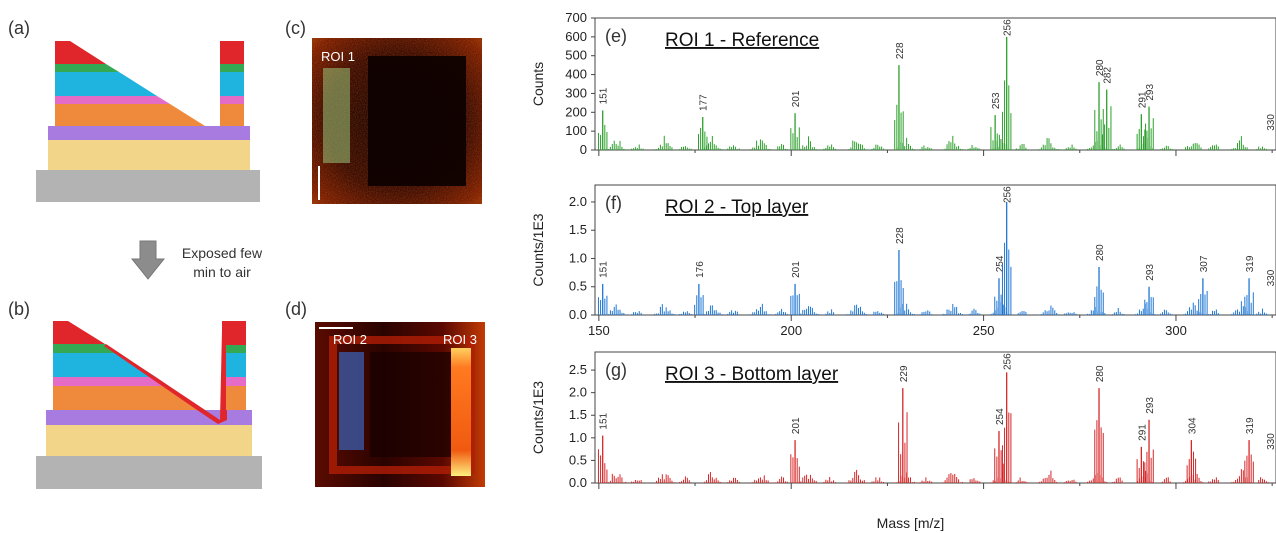 The image size is (1276, 533). What do you see at coordinates (583, 149) in the screenshot?
I see `y-tick-label: 0` at bounding box center [583, 149].